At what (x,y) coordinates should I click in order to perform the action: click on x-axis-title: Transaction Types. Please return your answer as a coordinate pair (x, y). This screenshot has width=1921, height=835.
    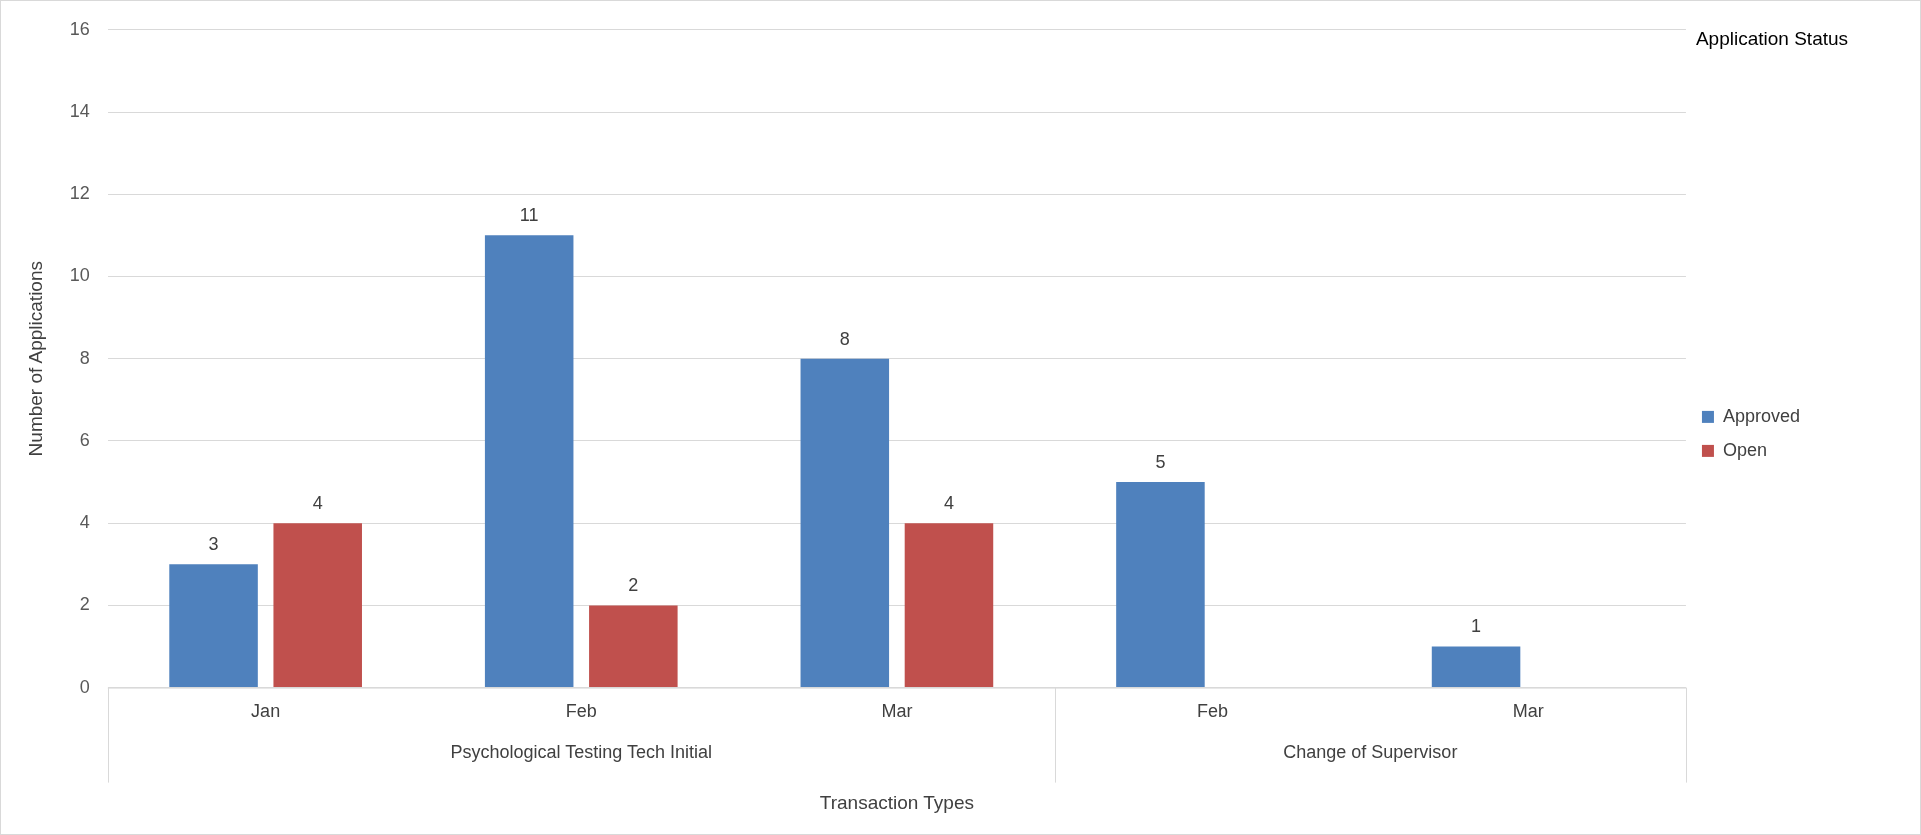
    Looking at the image, I should click on (896, 802).